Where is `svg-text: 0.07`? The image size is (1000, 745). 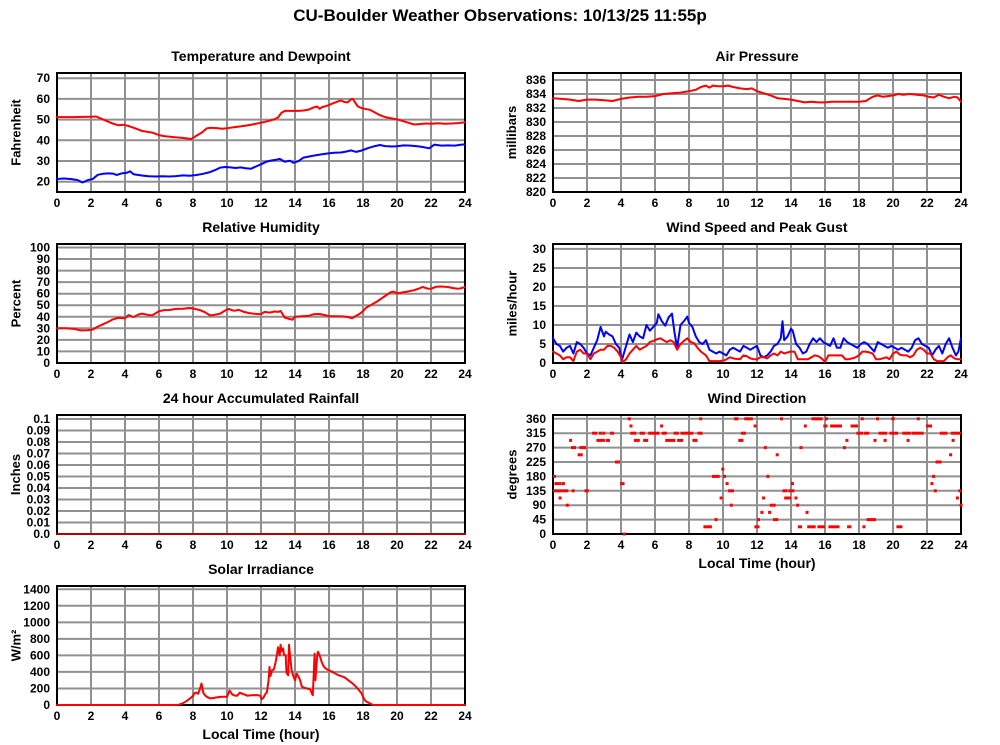 svg-text: 0.07 is located at coordinates (39, 454).